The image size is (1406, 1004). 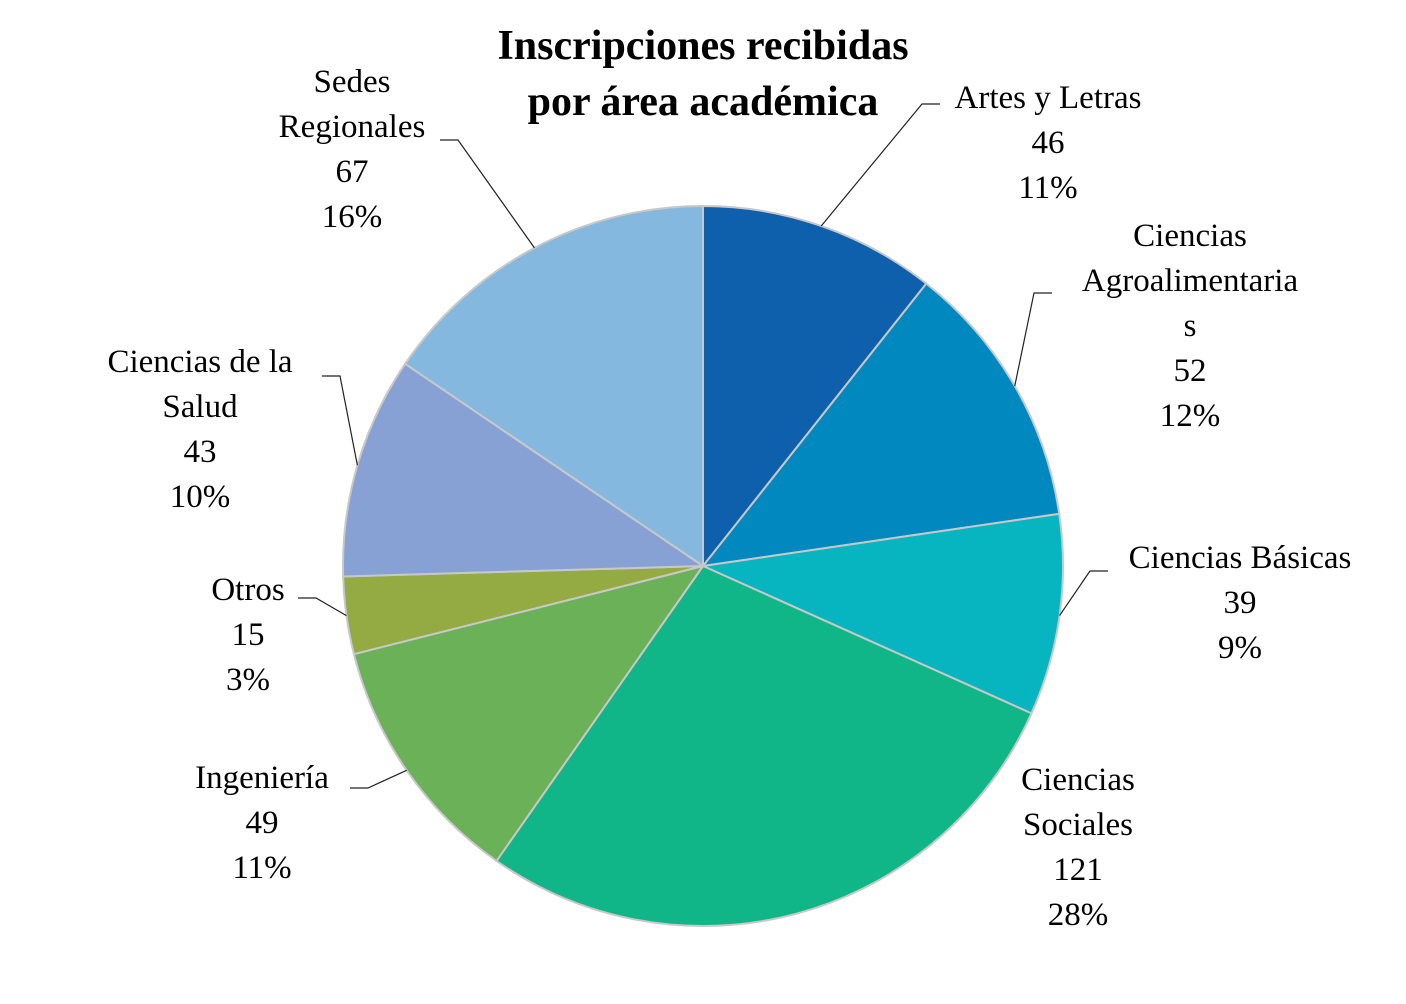 I want to click on data-label-2: Ciencias Agroalimentaria s 52 12%, so click(x=1190, y=326).